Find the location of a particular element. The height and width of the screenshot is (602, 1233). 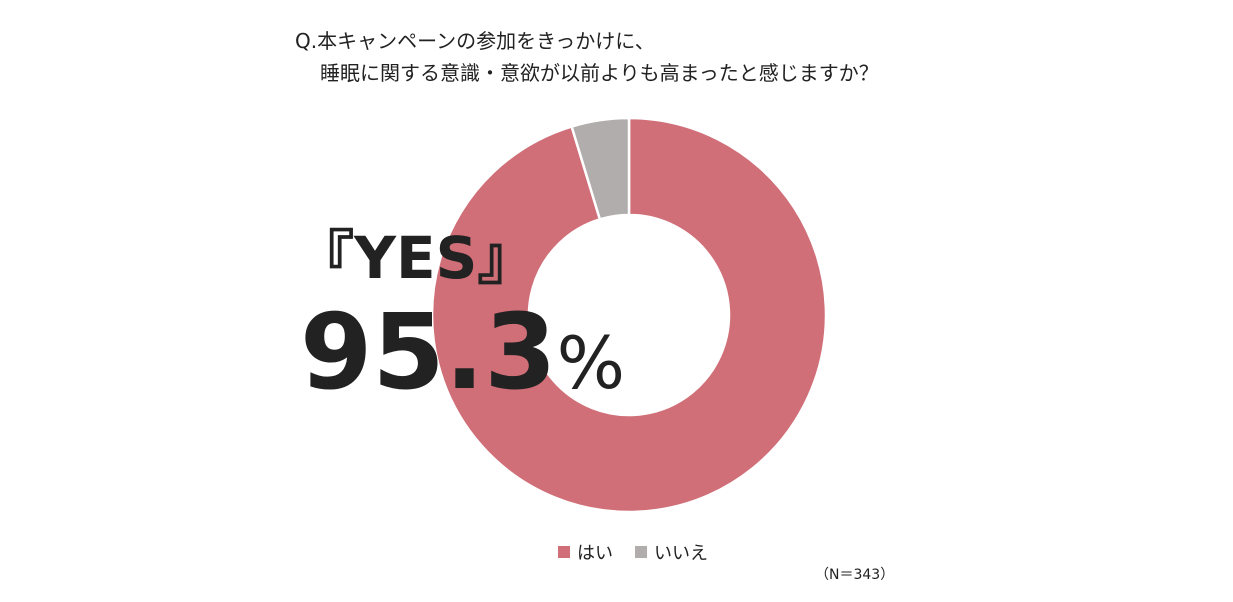

annotation: 『YES』 is located at coordinates (415, 258).